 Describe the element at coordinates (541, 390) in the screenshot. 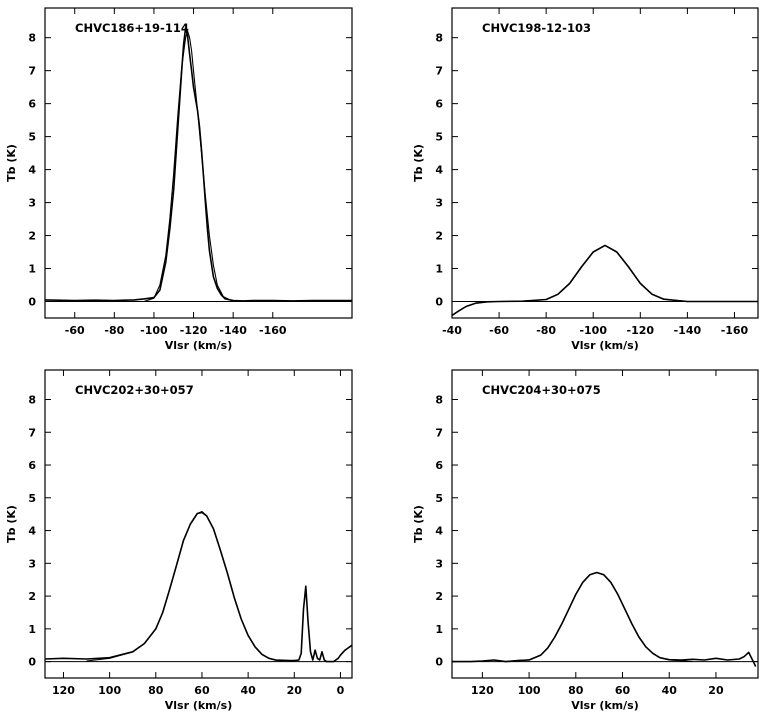

I see `chart-title: CHVC204+30+075` at that location.